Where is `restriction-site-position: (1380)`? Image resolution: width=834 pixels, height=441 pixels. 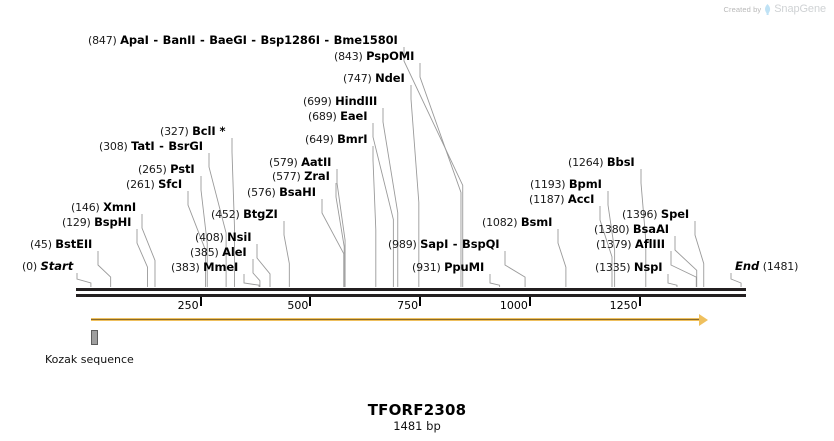
restriction-site-position: (1380) is located at coordinates (612, 229).